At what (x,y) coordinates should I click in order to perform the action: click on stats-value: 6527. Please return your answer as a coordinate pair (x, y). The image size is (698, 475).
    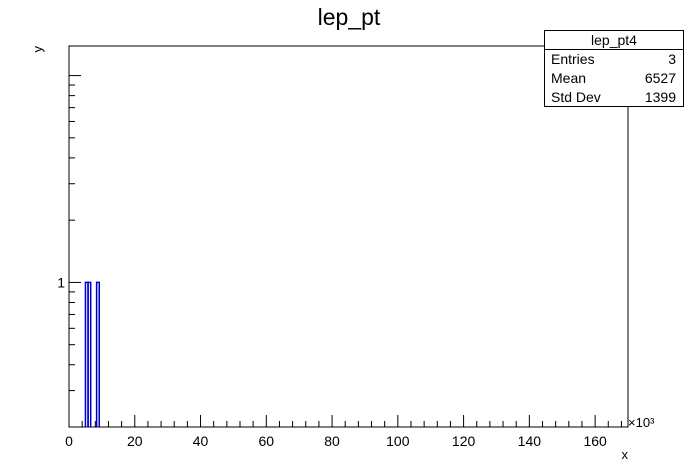
    Looking at the image, I should click on (660, 78).